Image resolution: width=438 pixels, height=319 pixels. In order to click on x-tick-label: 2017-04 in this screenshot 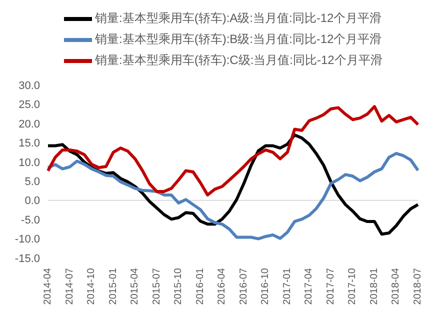, I will do `click(309, 286)`.